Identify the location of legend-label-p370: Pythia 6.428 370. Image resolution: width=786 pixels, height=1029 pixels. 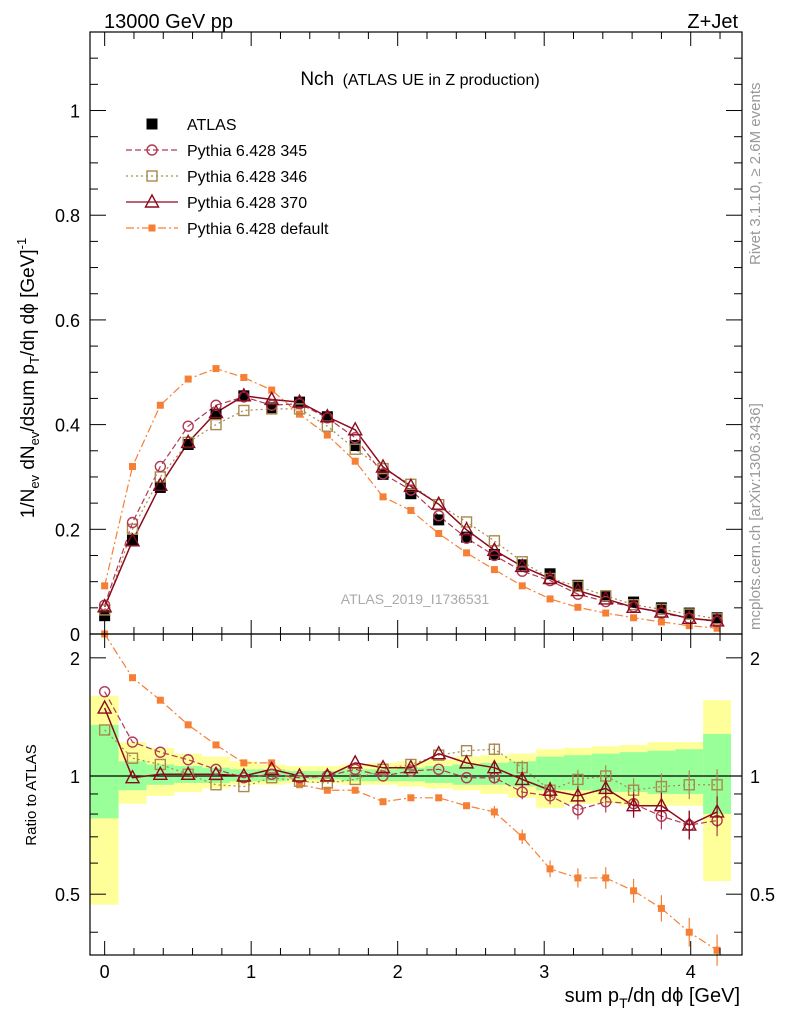
(247, 203).